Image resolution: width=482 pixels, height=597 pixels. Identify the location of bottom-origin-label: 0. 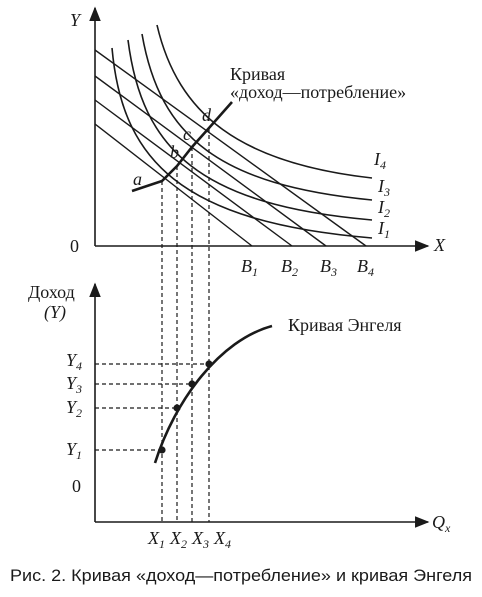
(76, 486).